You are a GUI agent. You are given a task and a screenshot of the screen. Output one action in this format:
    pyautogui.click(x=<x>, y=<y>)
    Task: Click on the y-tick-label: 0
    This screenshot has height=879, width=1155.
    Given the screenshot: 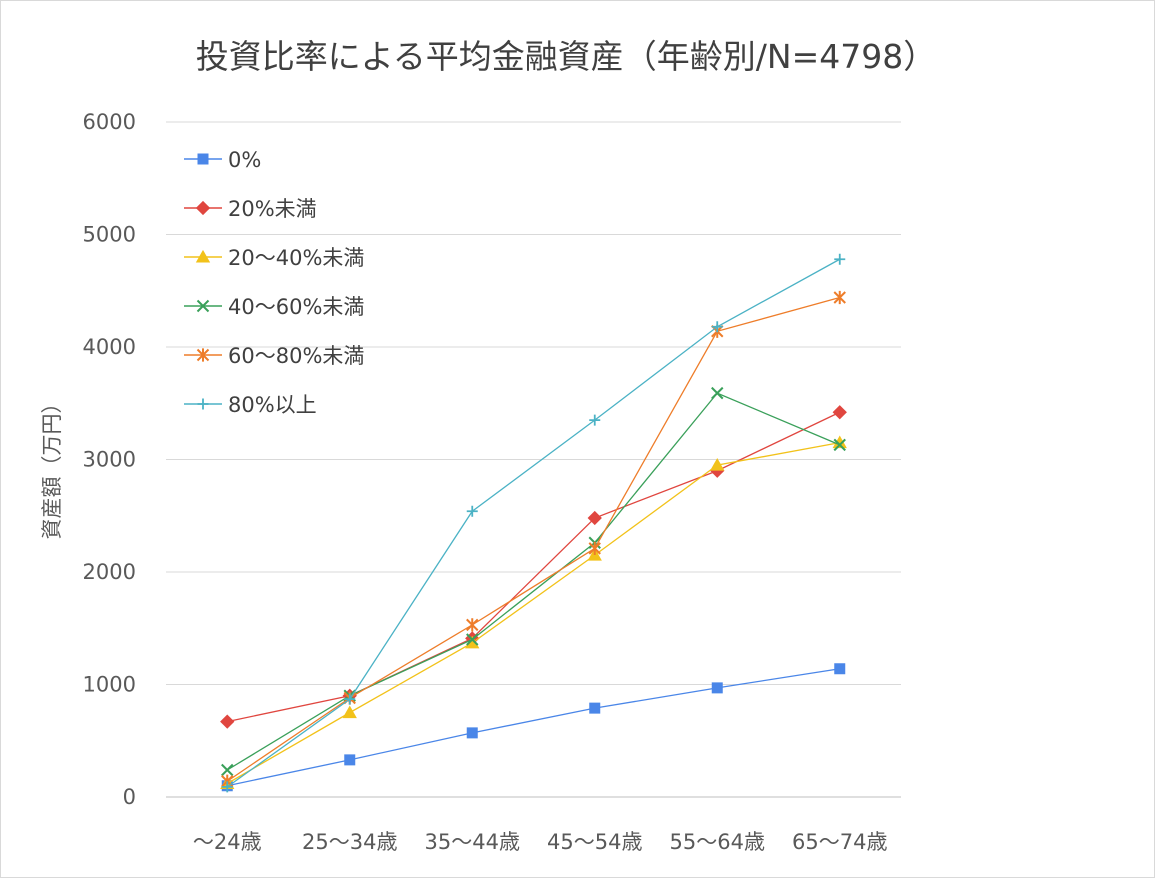 What is the action you would take?
    pyautogui.click(x=129, y=797)
    